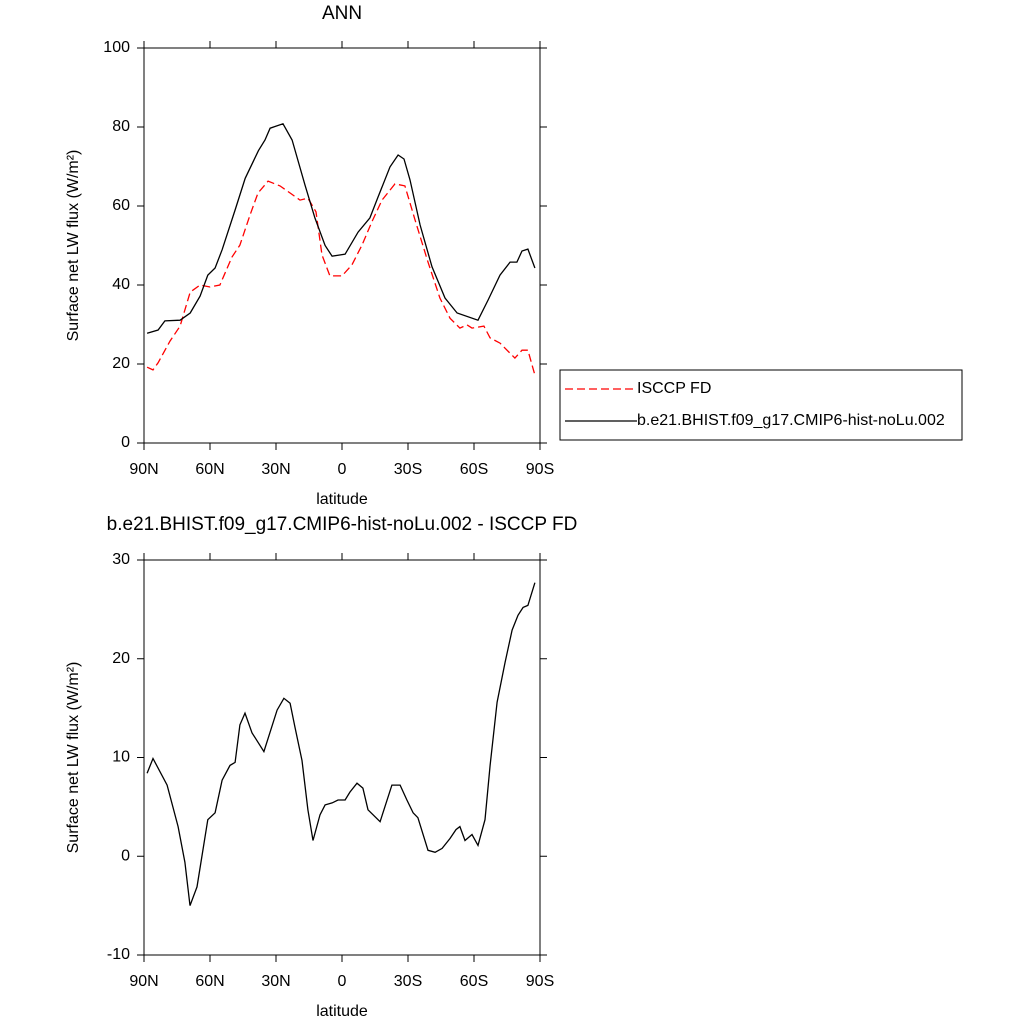 This screenshot has width=1024, height=1024. What do you see at coordinates (761, 405) in the screenshot?
I see `legend-box` at bounding box center [761, 405].